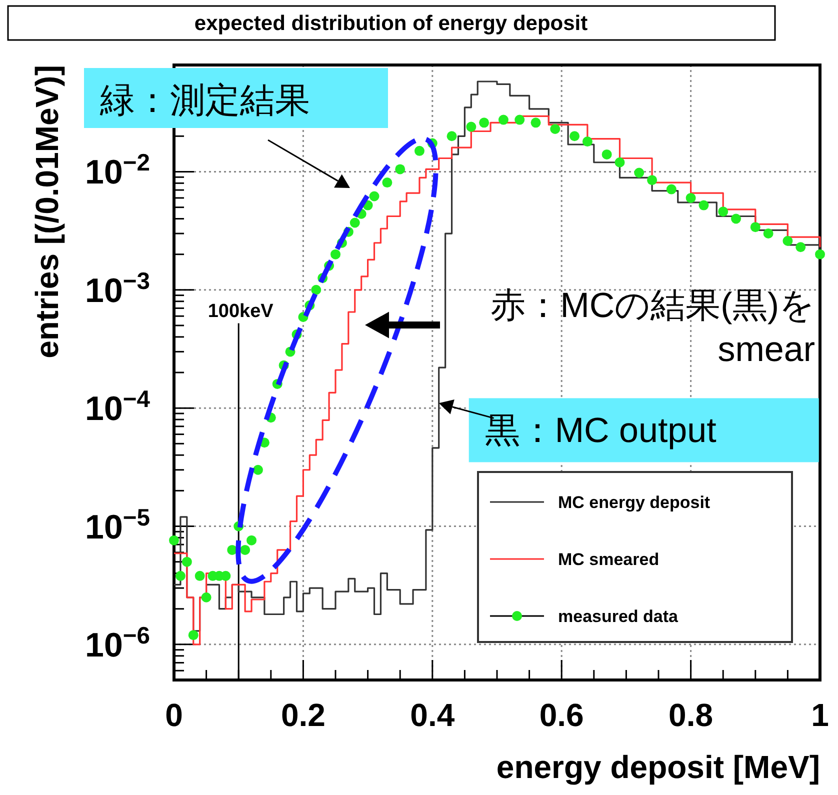 This screenshot has height=795, width=838. I want to click on y-tick-label: 10$^{−3}$, so click(117, 288).